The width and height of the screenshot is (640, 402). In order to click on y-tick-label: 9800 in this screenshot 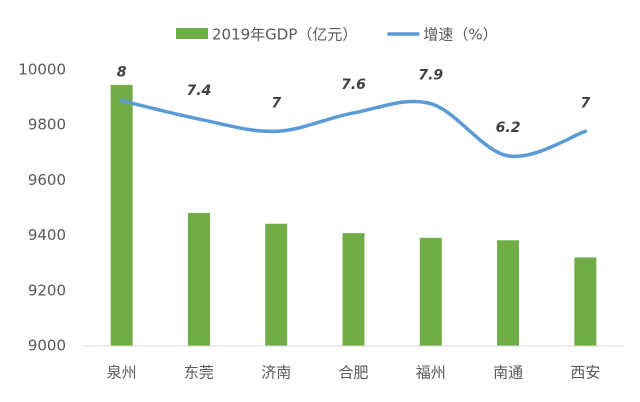, I will do `click(47, 125)`.